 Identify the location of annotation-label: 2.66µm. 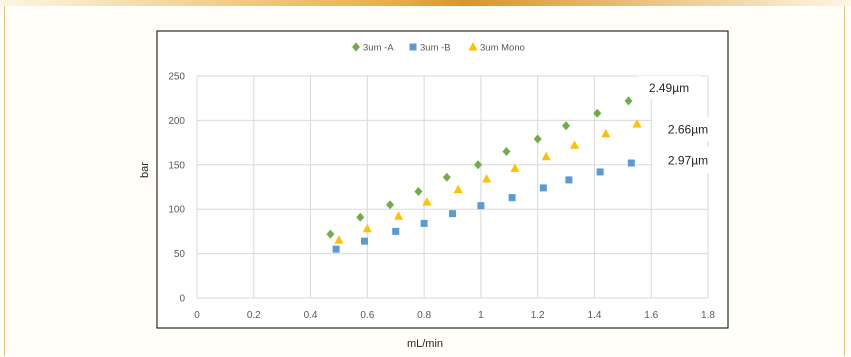
(688, 130).